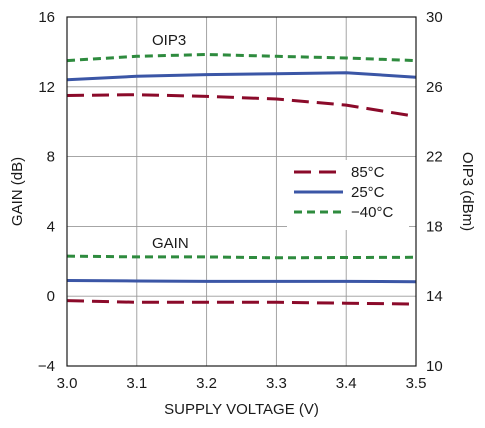 This screenshot has width=485, height=428. I want to click on y-tick-label-right: 10, so click(434, 366).